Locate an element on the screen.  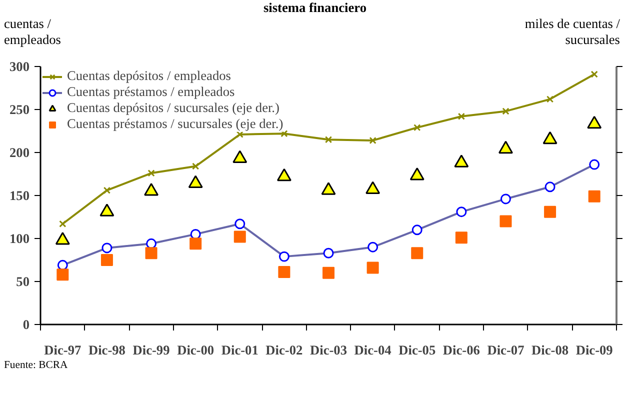
x-tick-label: Dic-06 is located at coordinates (461, 350).